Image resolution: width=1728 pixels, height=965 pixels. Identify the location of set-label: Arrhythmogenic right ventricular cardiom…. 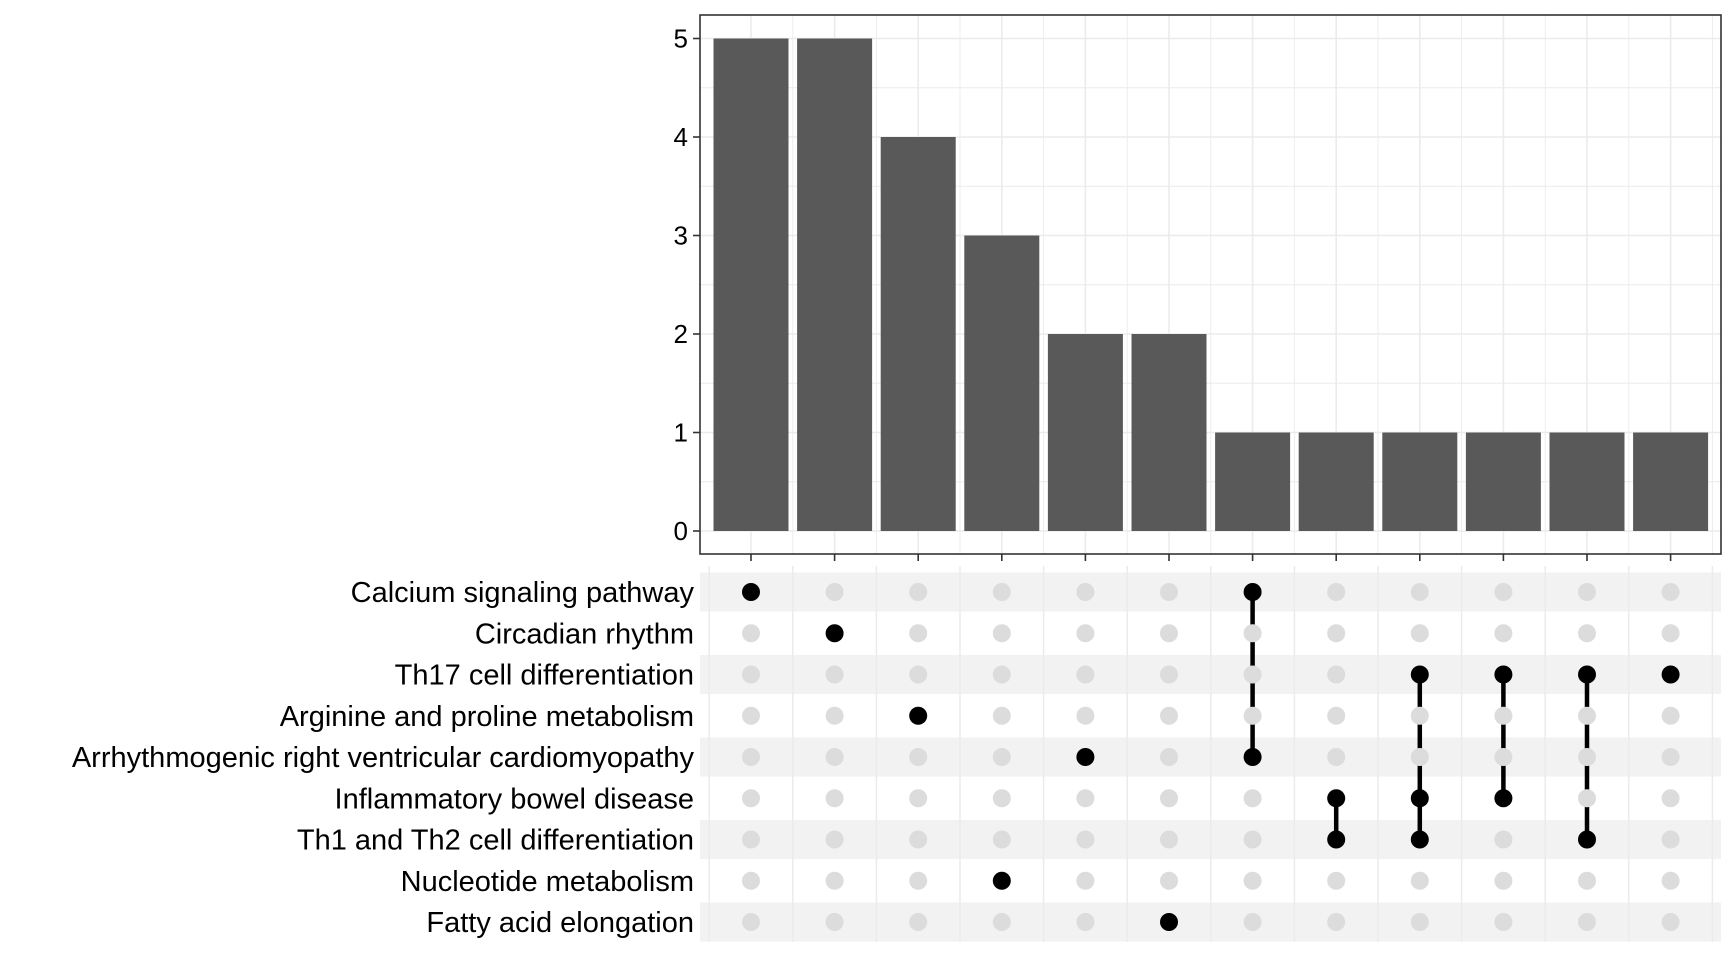
(383, 758).